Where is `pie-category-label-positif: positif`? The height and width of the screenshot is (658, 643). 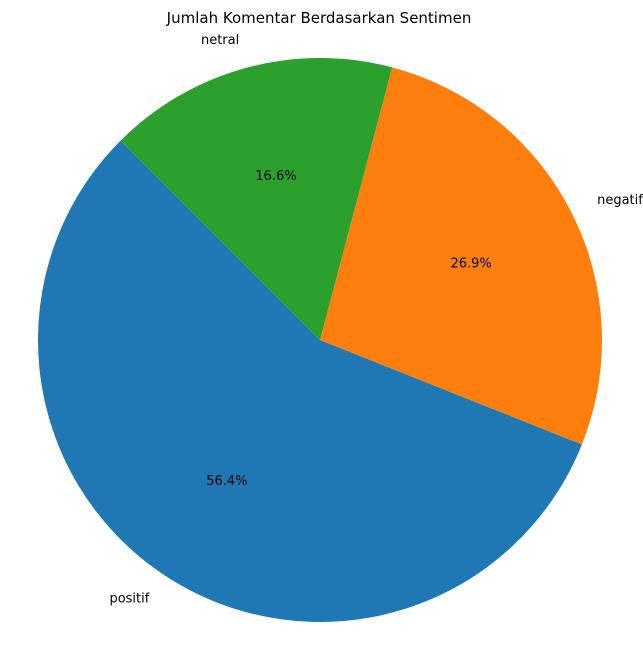 pie-category-label-positif: positif is located at coordinates (129, 599).